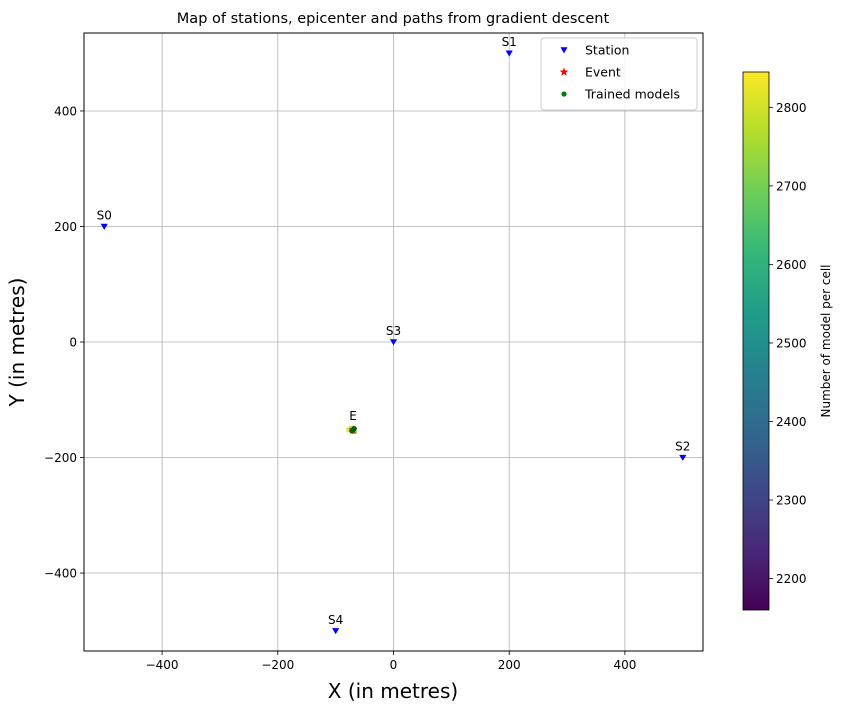 Image resolution: width=843 pixels, height=711 pixels. Describe the element at coordinates (277, 665) in the screenshot. I see `x-tick-label: −200` at that location.